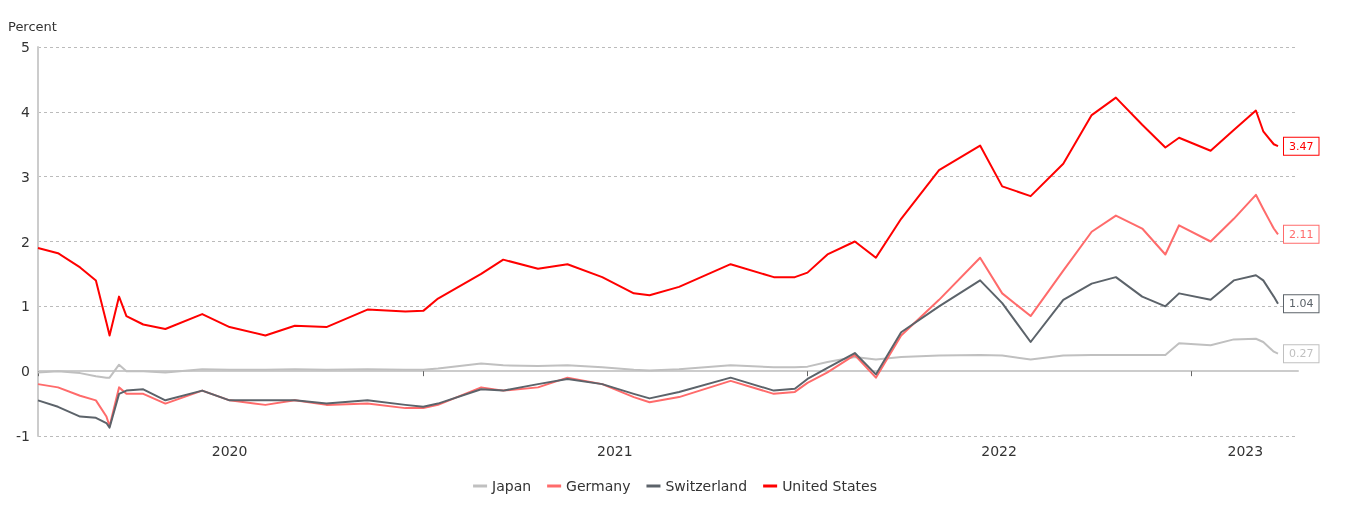  I want to click on data-label: 2.11, so click(1301, 234).